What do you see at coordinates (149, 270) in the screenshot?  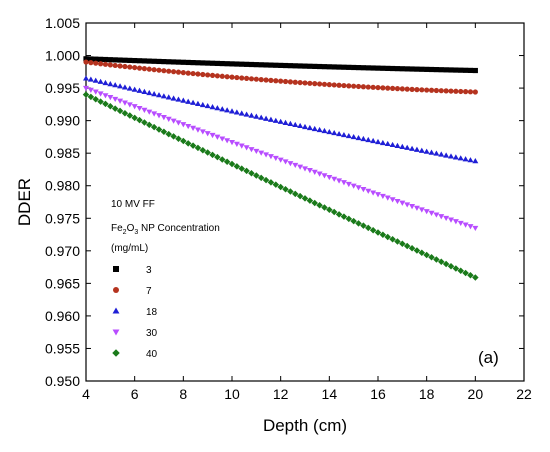 I see `legend-label: 3` at bounding box center [149, 270].